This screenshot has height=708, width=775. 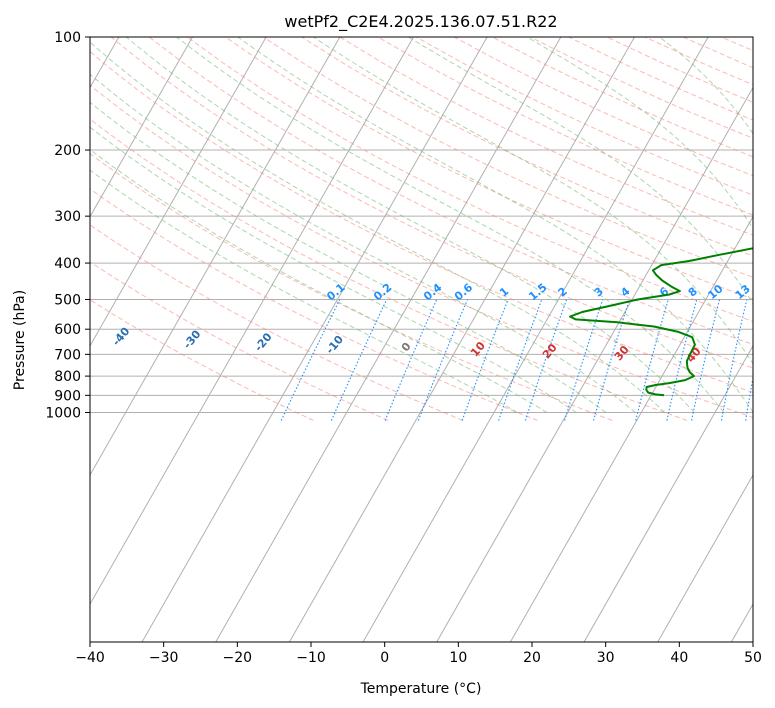 What do you see at coordinates (537, 292) in the screenshot?
I see `mixing-ratio-label: 1.5` at bounding box center [537, 292].